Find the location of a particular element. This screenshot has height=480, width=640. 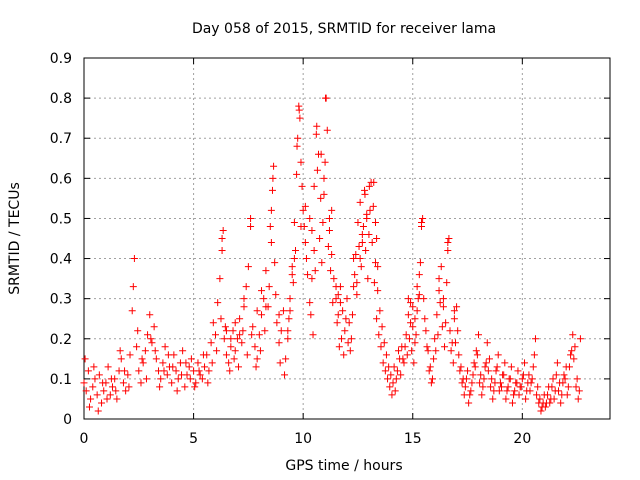

y-axis-label: SRMTID / TECUs is located at coordinates (15, 238).